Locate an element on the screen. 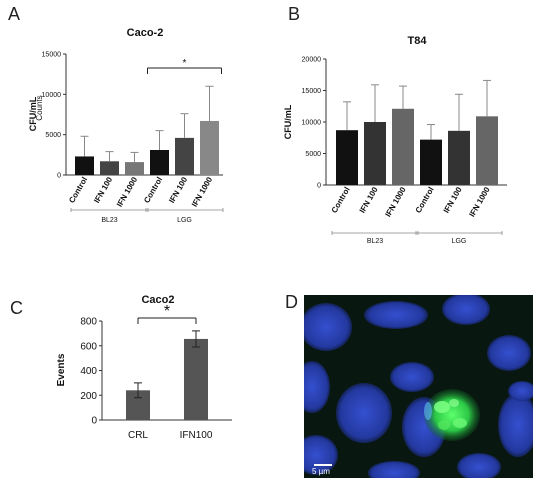 The width and height of the screenshot is (550, 490). y-tick-label: 800 is located at coordinates (88, 322).